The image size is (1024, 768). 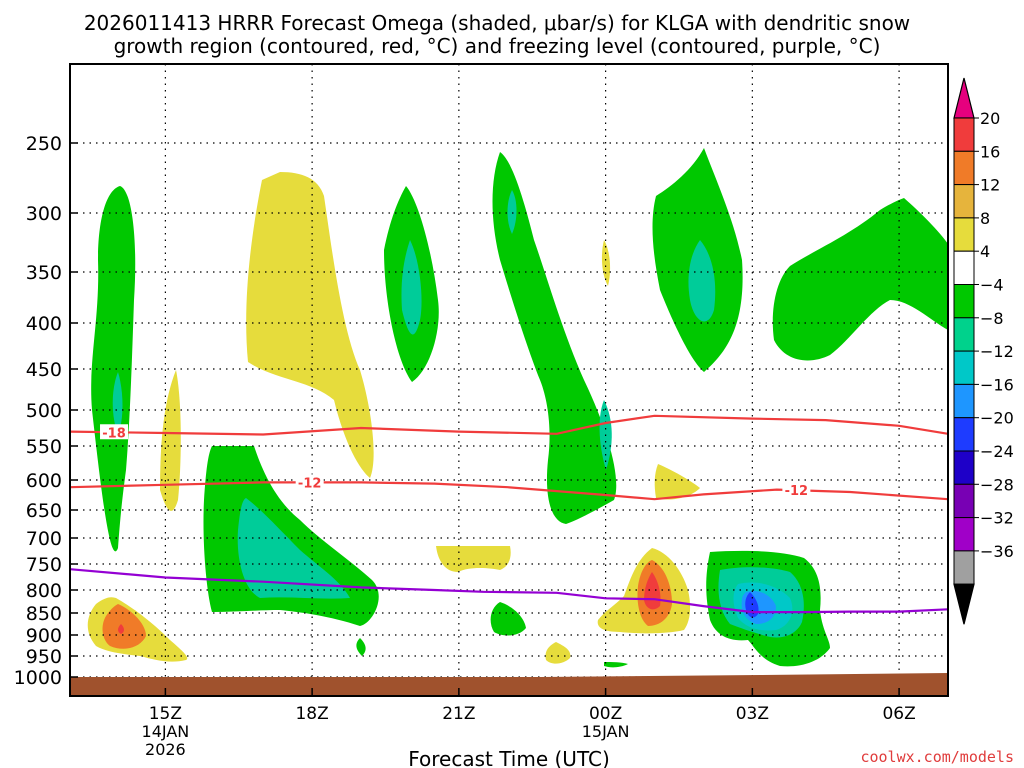 I want to click on y-tick-label-500: 500, so click(x=44, y=411).